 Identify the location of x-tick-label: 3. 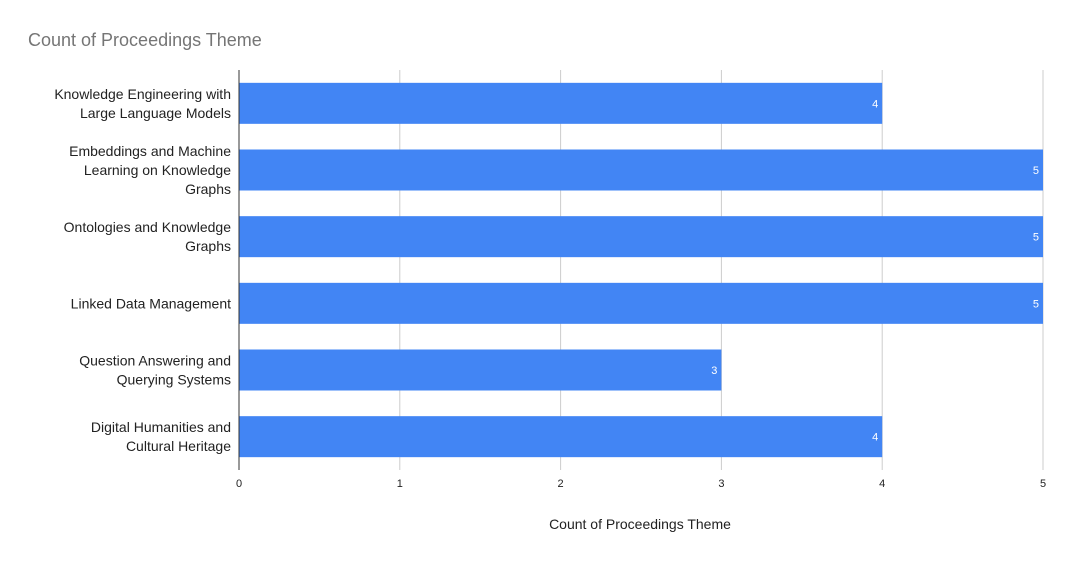
(721, 484).